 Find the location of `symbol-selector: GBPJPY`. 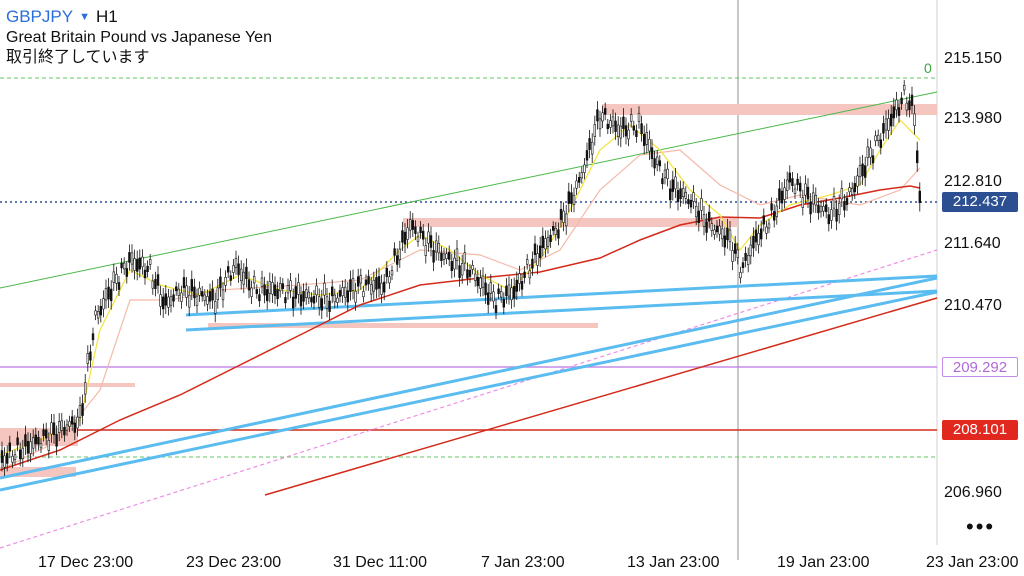

symbol-selector: GBPJPY is located at coordinates (40, 16).